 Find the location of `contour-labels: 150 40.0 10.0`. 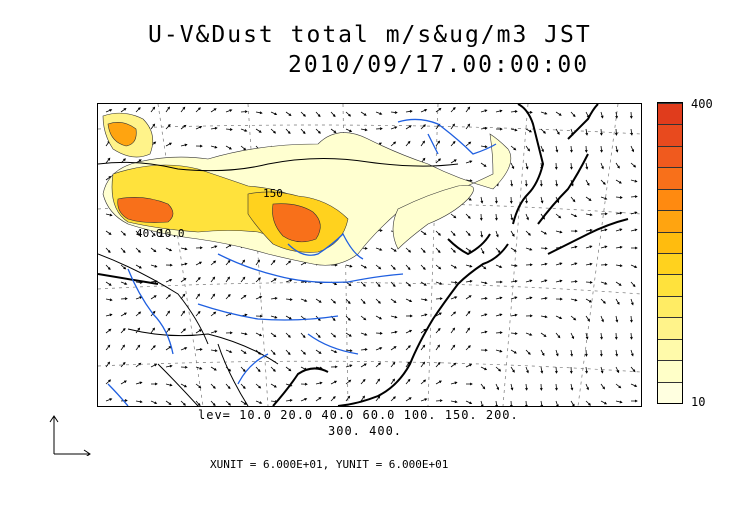

contour-labels: 150 40.0 10.0 is located at coordinates (209, 213).